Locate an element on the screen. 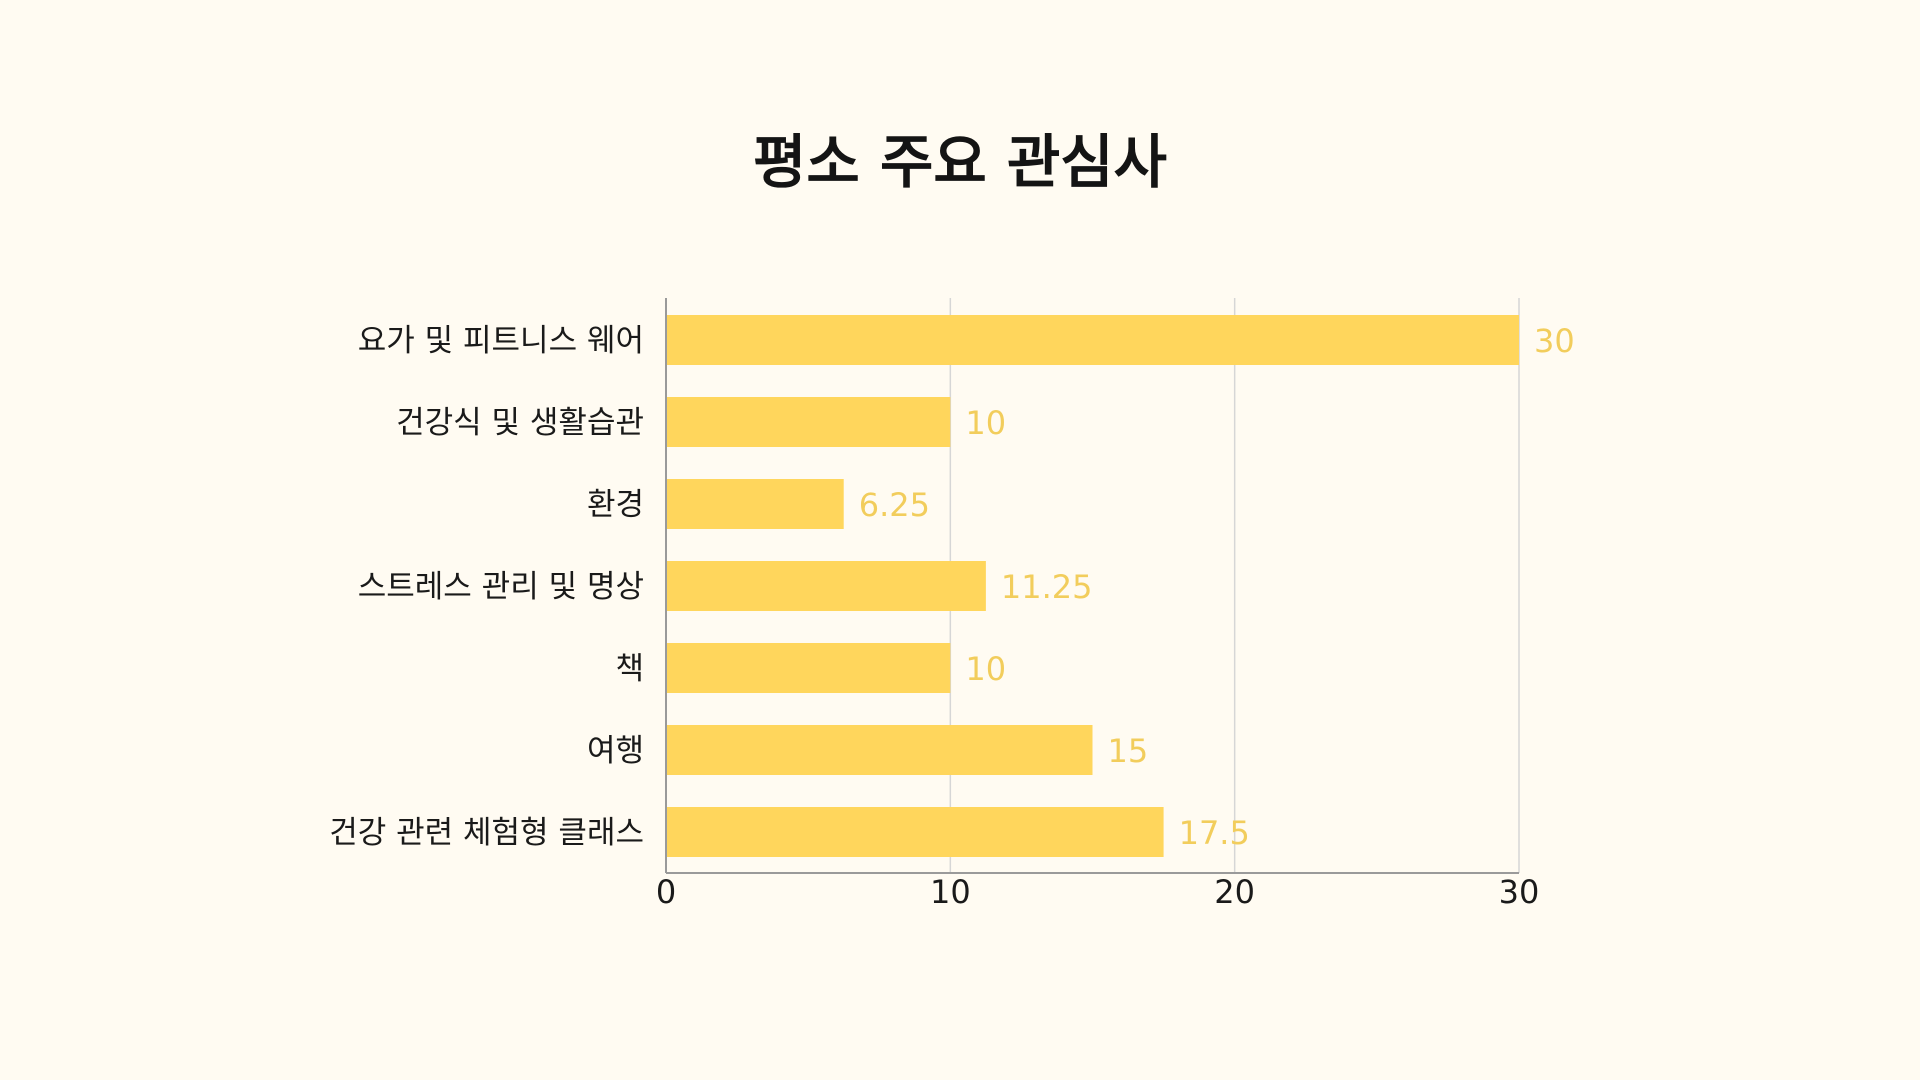  category-label: 여행 is located at coordinates (615, 751).